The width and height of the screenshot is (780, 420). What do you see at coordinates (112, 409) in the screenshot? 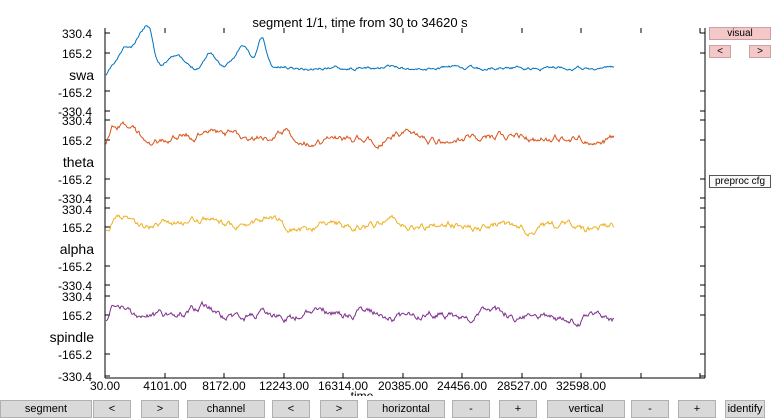
I see `segment-prev-button: <` at bounding box center [112, 409].